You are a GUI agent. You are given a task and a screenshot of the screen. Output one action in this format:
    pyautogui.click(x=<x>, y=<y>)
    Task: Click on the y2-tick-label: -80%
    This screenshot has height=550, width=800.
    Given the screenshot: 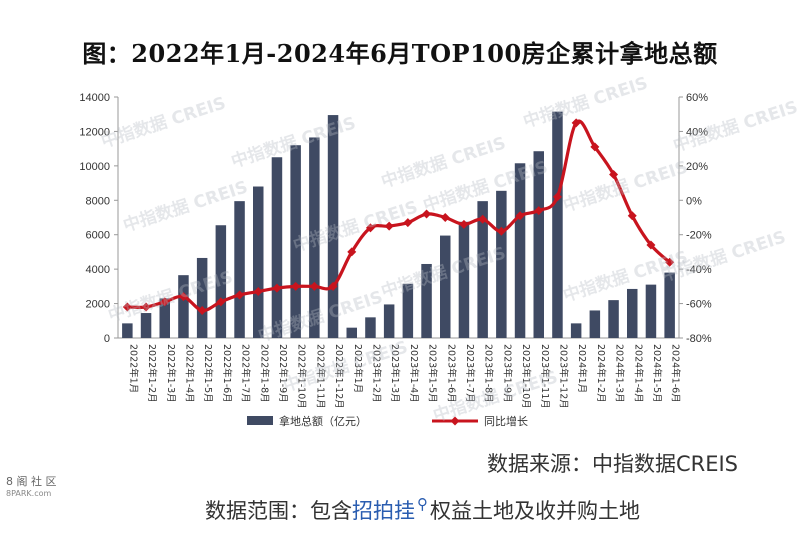 What is the action you would take?
    pyautogui.click(x=699, y=339)
    